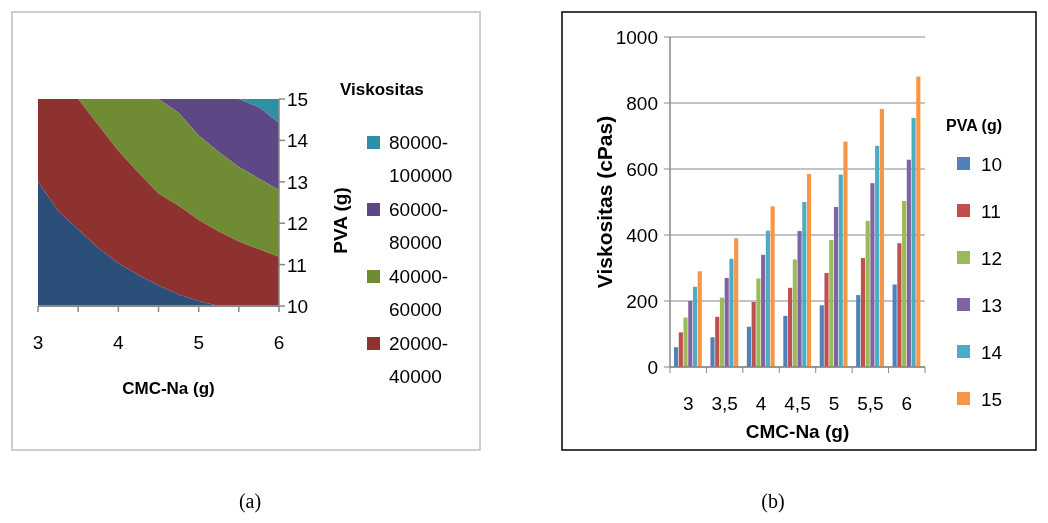 This screenshot has height=523, width=1048. I want to click on legend-label: 20000-40000, so click(419, 360).